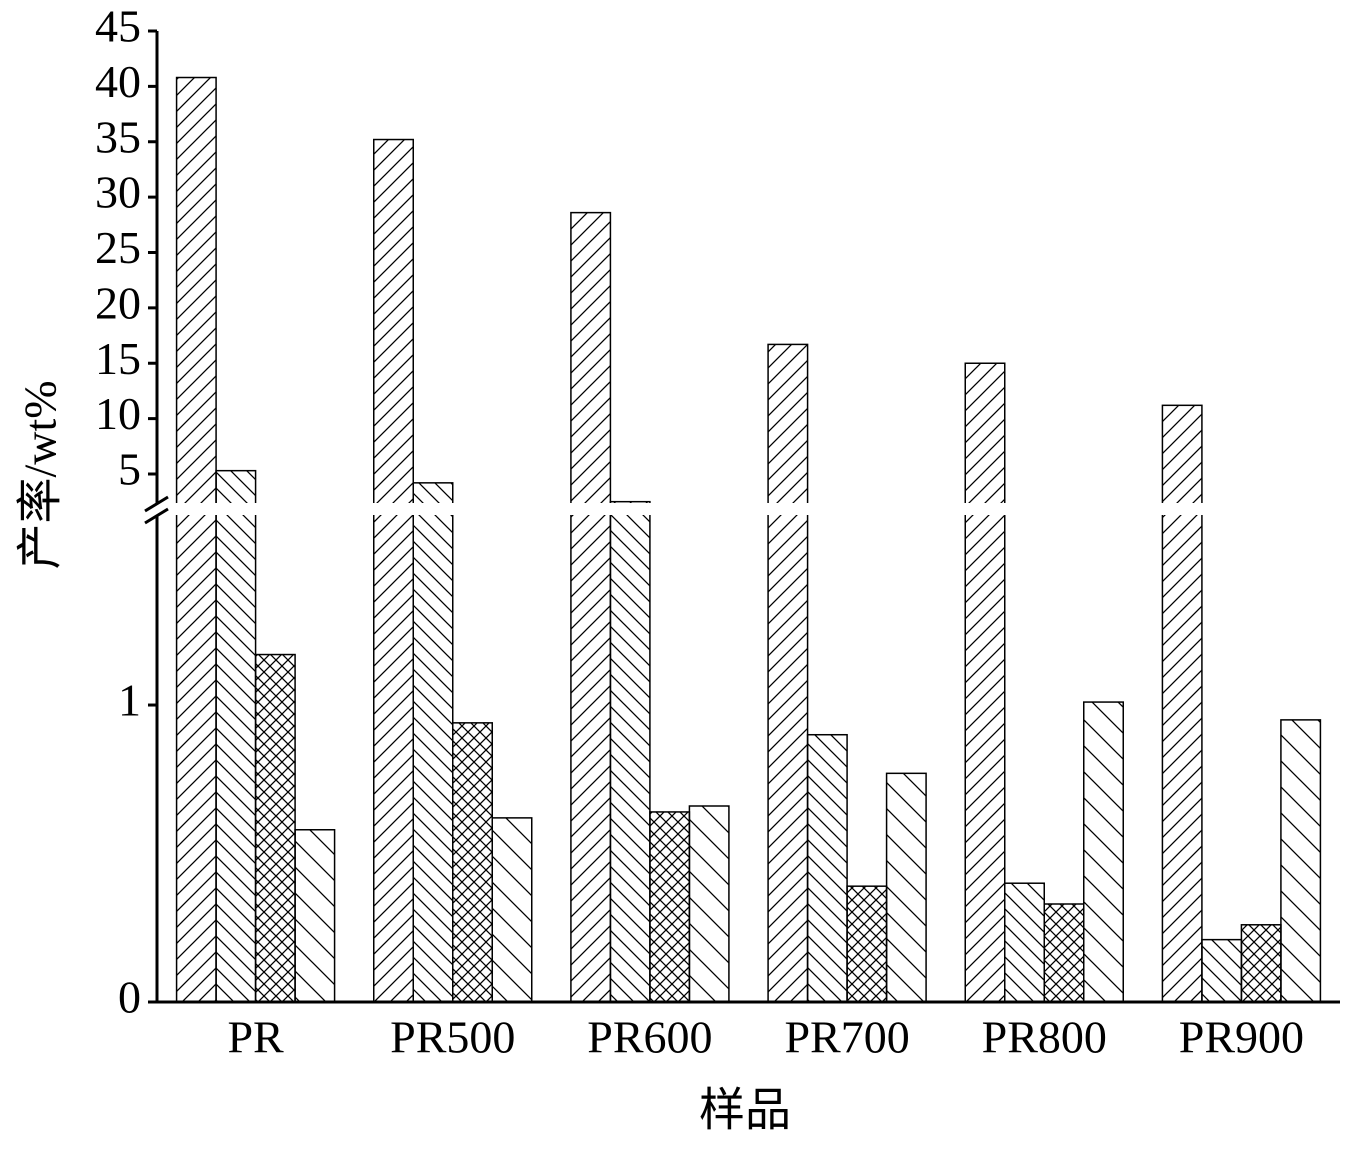 The height and width of the screenshot is (1150, 1354). Describe the element at coordinates (40, 474) in the screenshot. I see `y-axis-label: 产率/wt%` at that location.